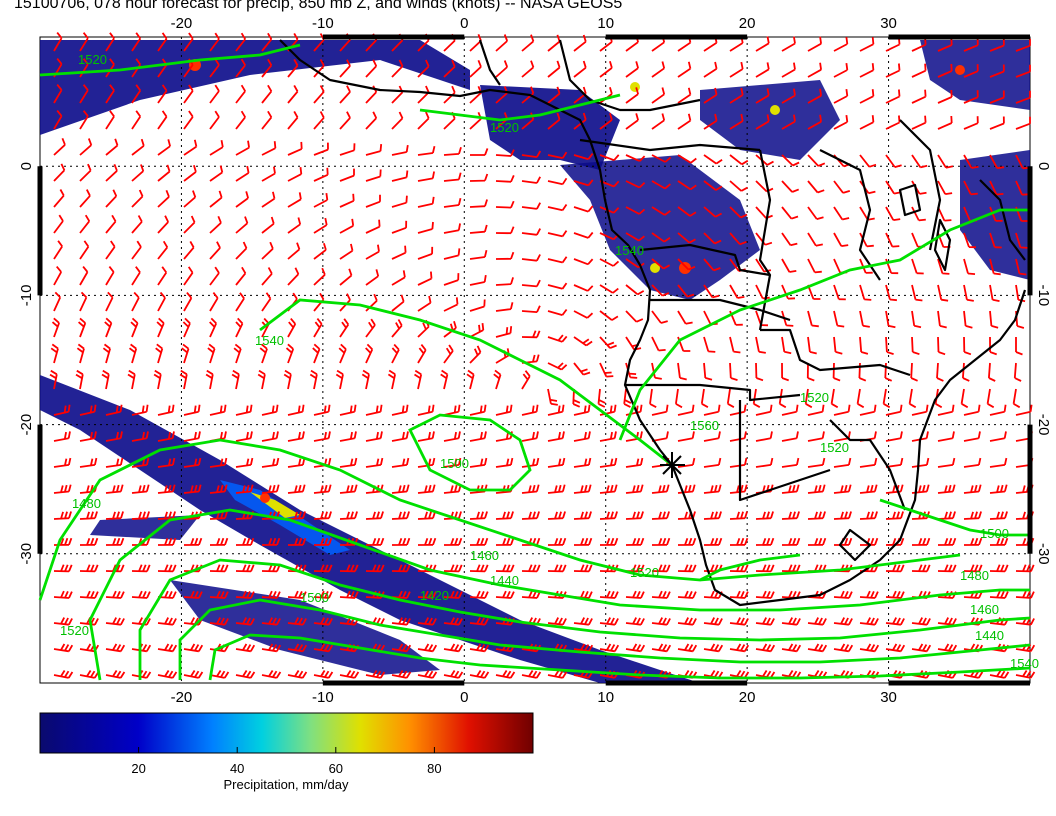 The width and height of the screenshot is (1056, 816). What do you see at coordinates (960, 70) in the screenshot?
I see `precip-core` at bounding box center [960, 70].